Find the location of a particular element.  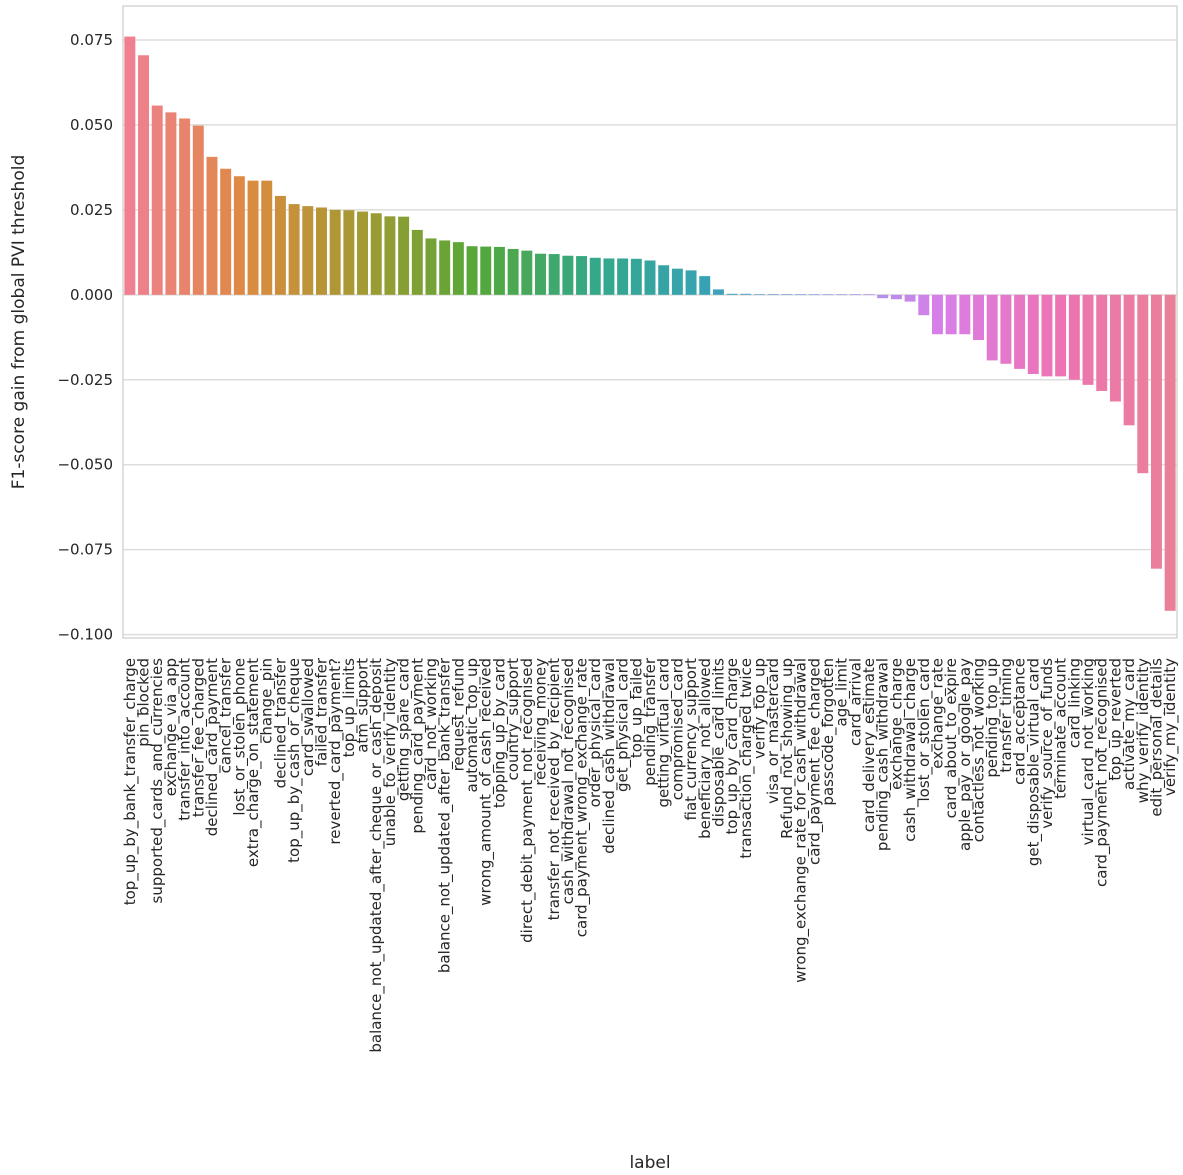

x-tick-label: transfer_not_received_by_recipient is located at coordinates (554, 789).